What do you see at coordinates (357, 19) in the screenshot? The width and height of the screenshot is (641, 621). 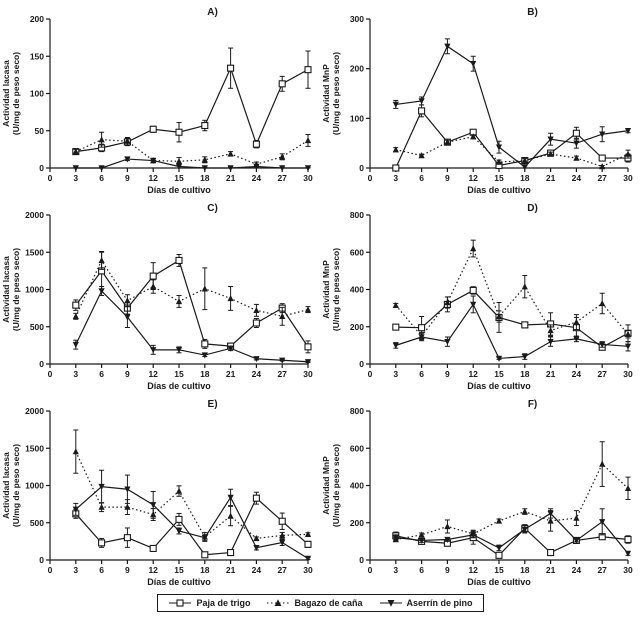 I see `svg-text: 300` at bounding box center [357, 19].